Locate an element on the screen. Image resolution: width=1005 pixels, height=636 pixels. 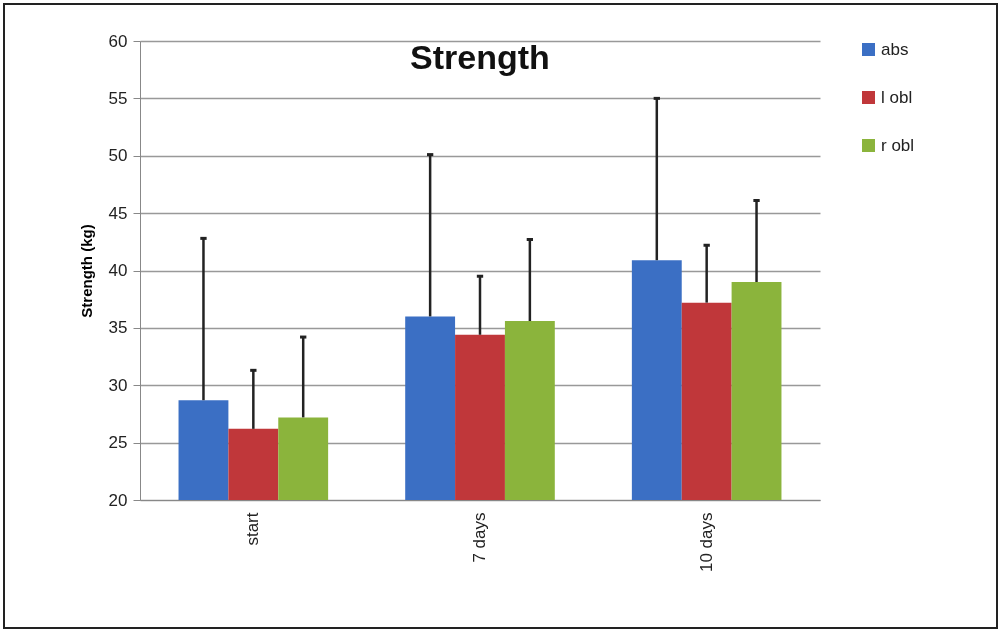
x-tick-label: 10 days is located at coordinates (706, 542).